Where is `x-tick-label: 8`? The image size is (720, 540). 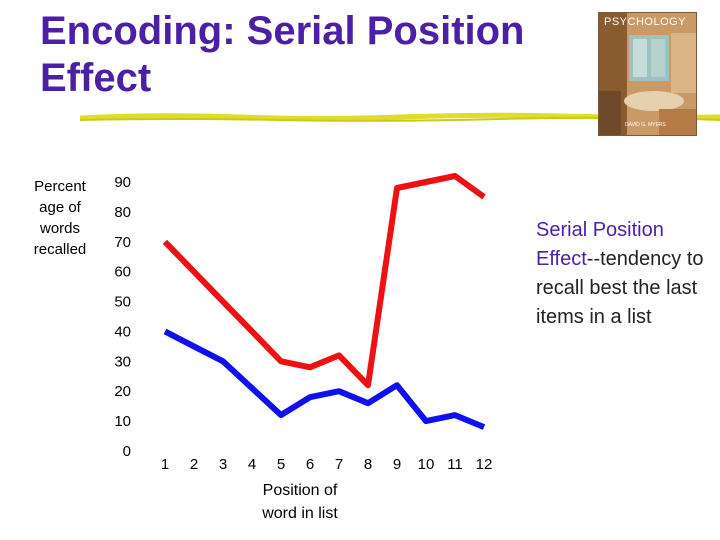 x-tick-label: 8 is located at coordinates (368, 464).